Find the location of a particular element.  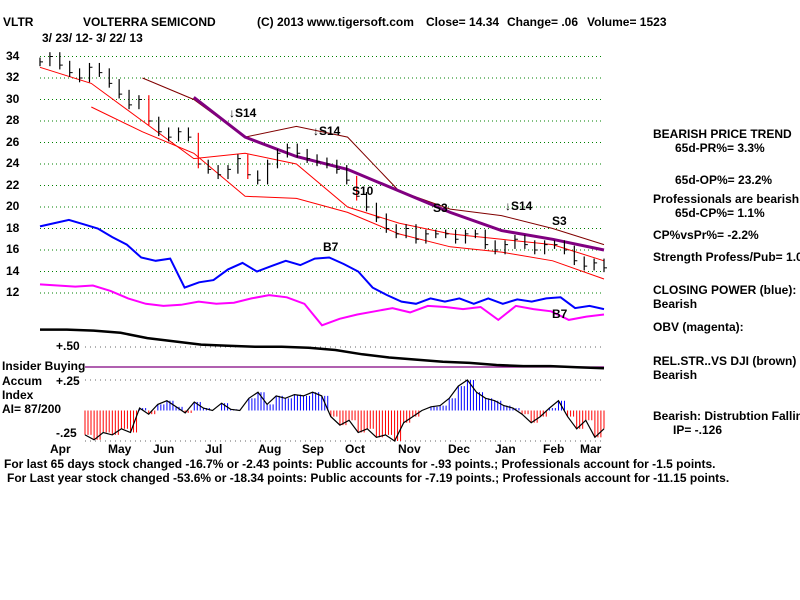

closing-power-label: CLOSING POWER (blue): is located at coordinates (725, 290).